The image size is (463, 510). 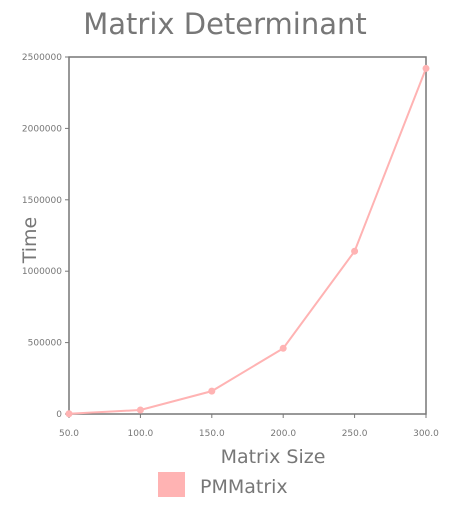 I want to click on x-axis-ticks: 50.0 100.0 150.0 200.0 250.0 300.0, so click(x=249, y=426).